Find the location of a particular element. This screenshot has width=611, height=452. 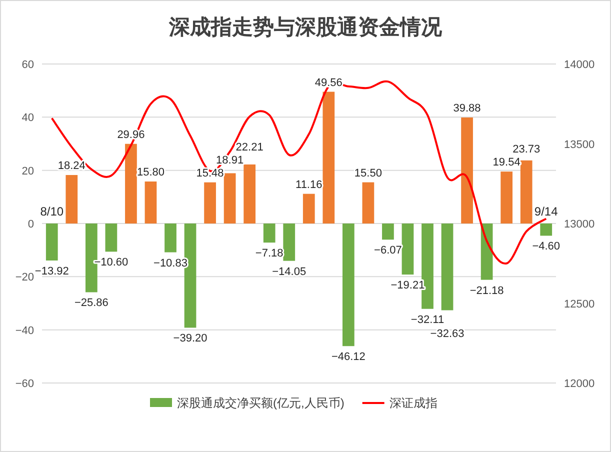

data-label: 22.21 is located at coordinates (250, 147).